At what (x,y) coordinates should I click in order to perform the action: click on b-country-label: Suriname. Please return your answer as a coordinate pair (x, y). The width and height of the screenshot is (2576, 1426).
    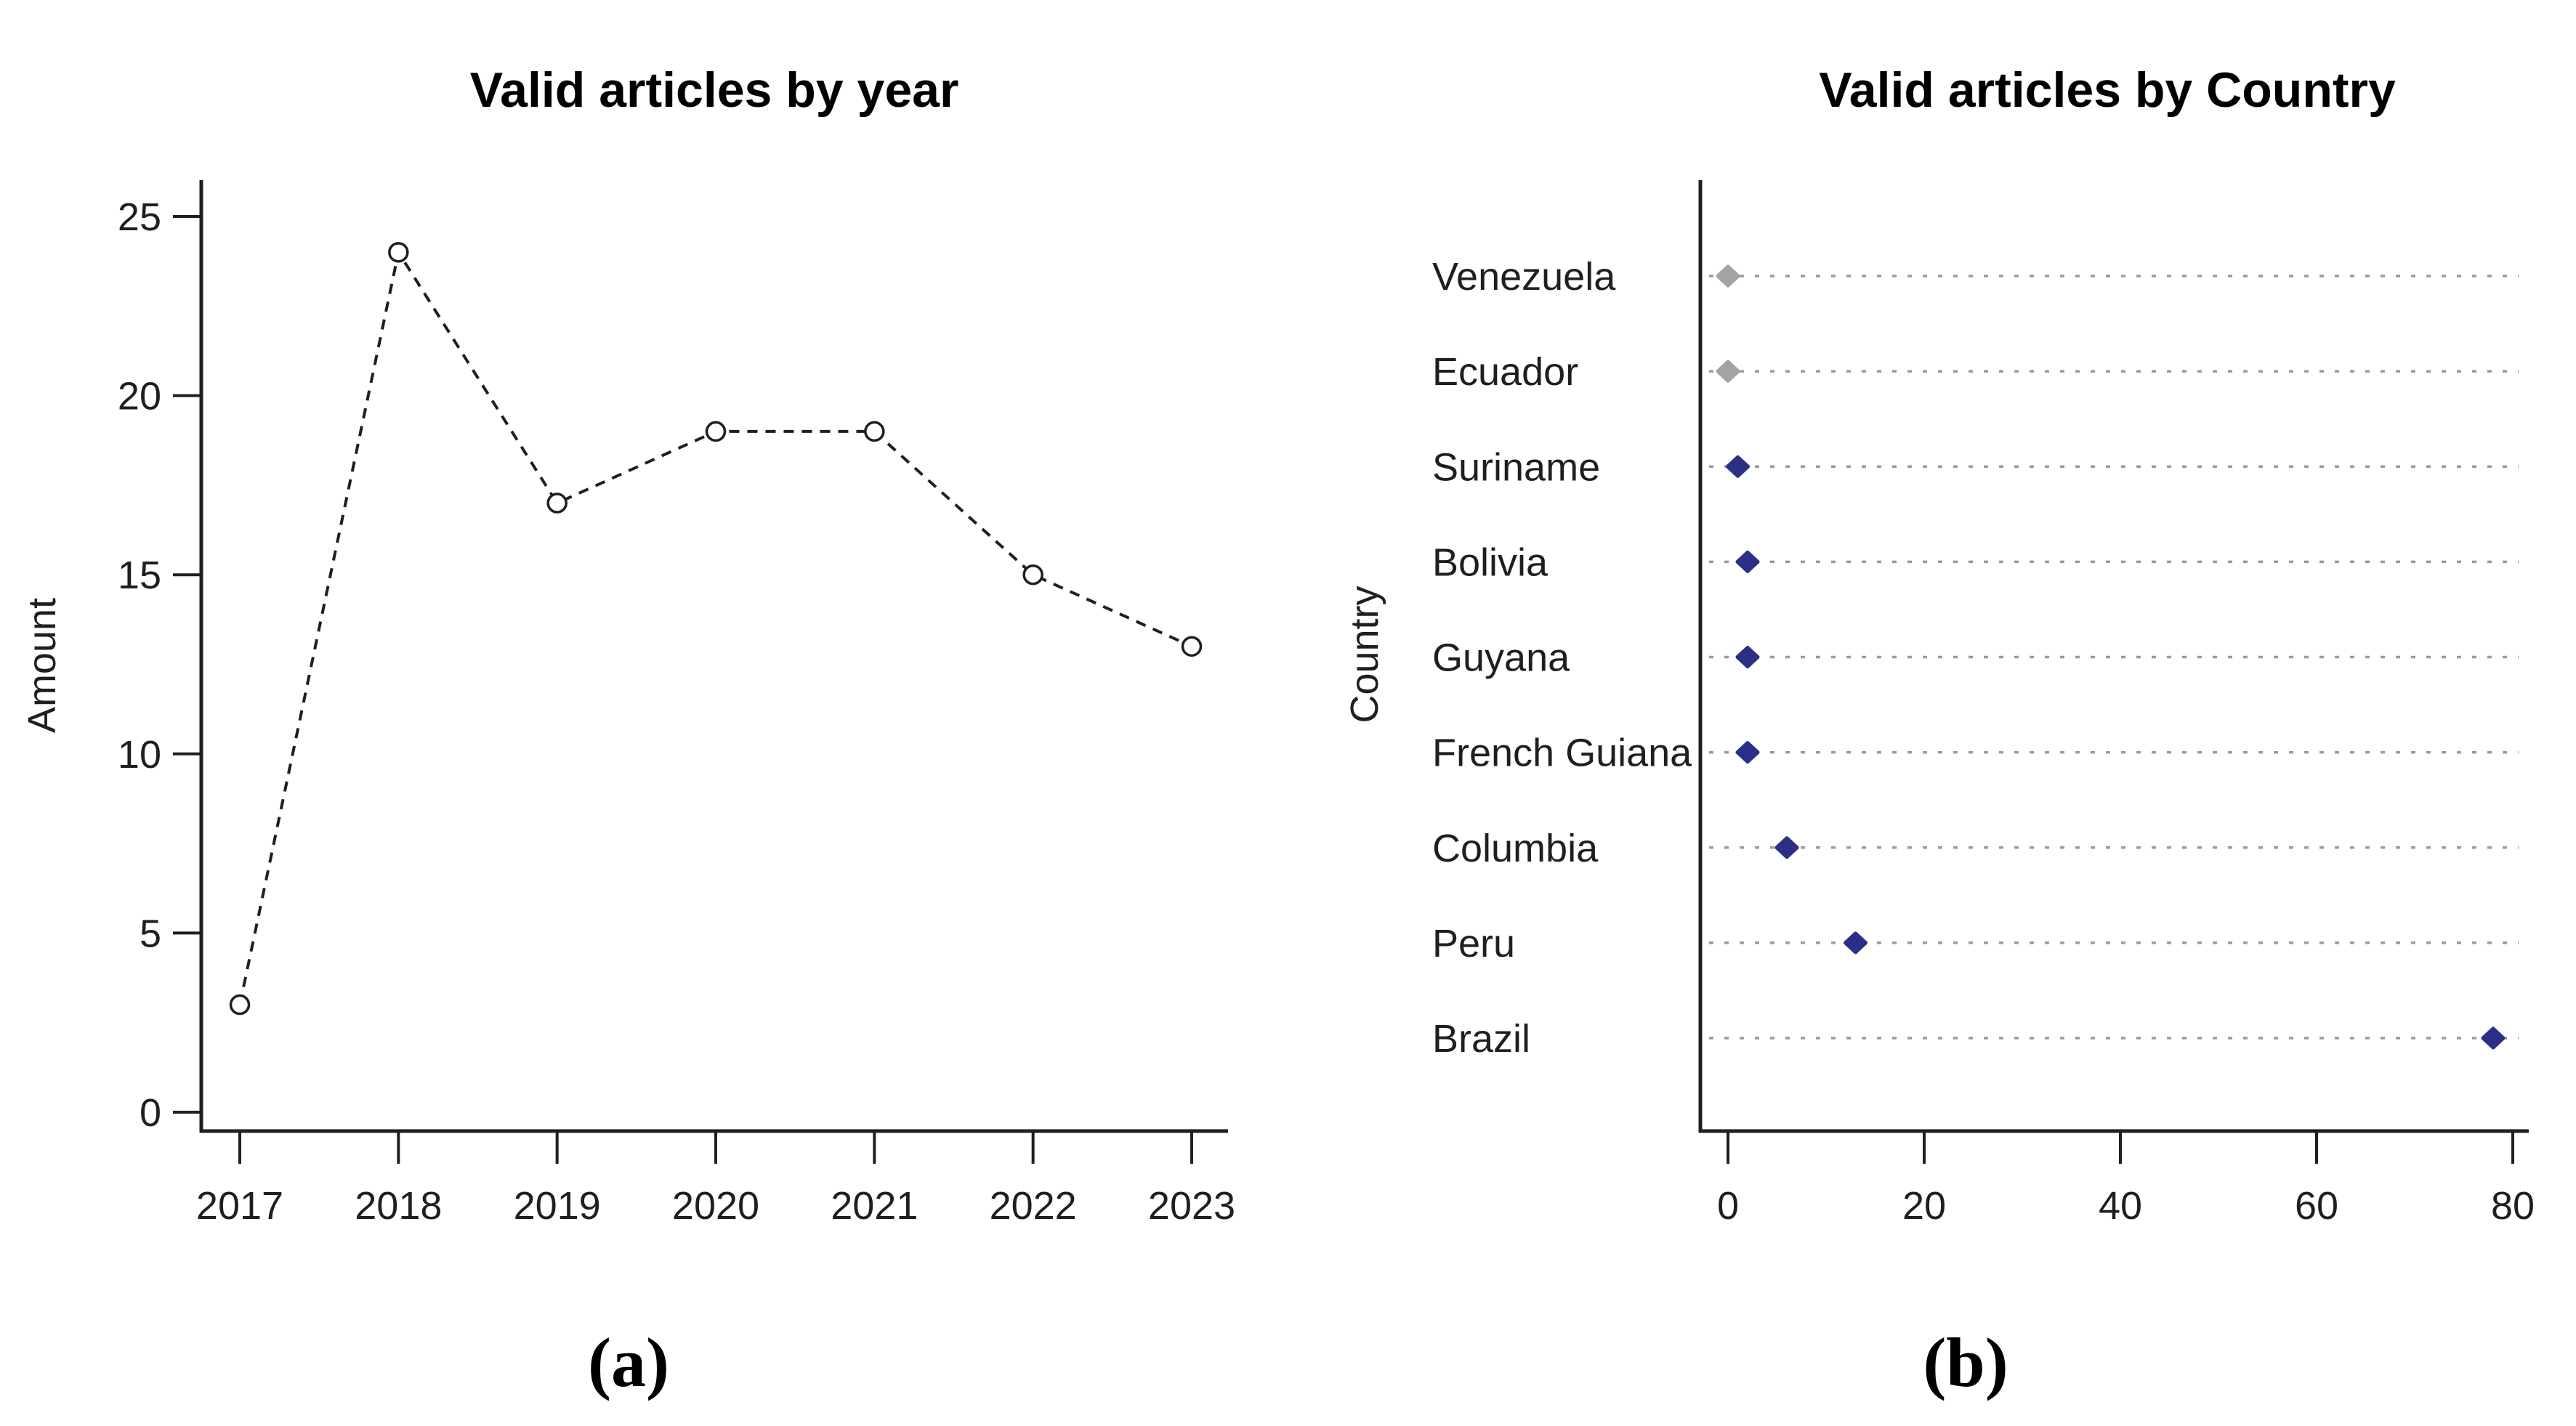
    Looking at the image, I should click on (1516, 467).